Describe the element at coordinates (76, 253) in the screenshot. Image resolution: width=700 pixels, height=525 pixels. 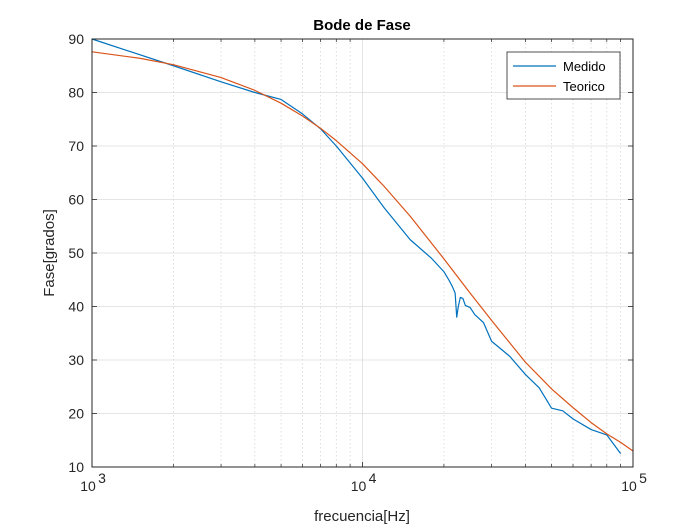
I see `y-tick-label: 50` at that location.